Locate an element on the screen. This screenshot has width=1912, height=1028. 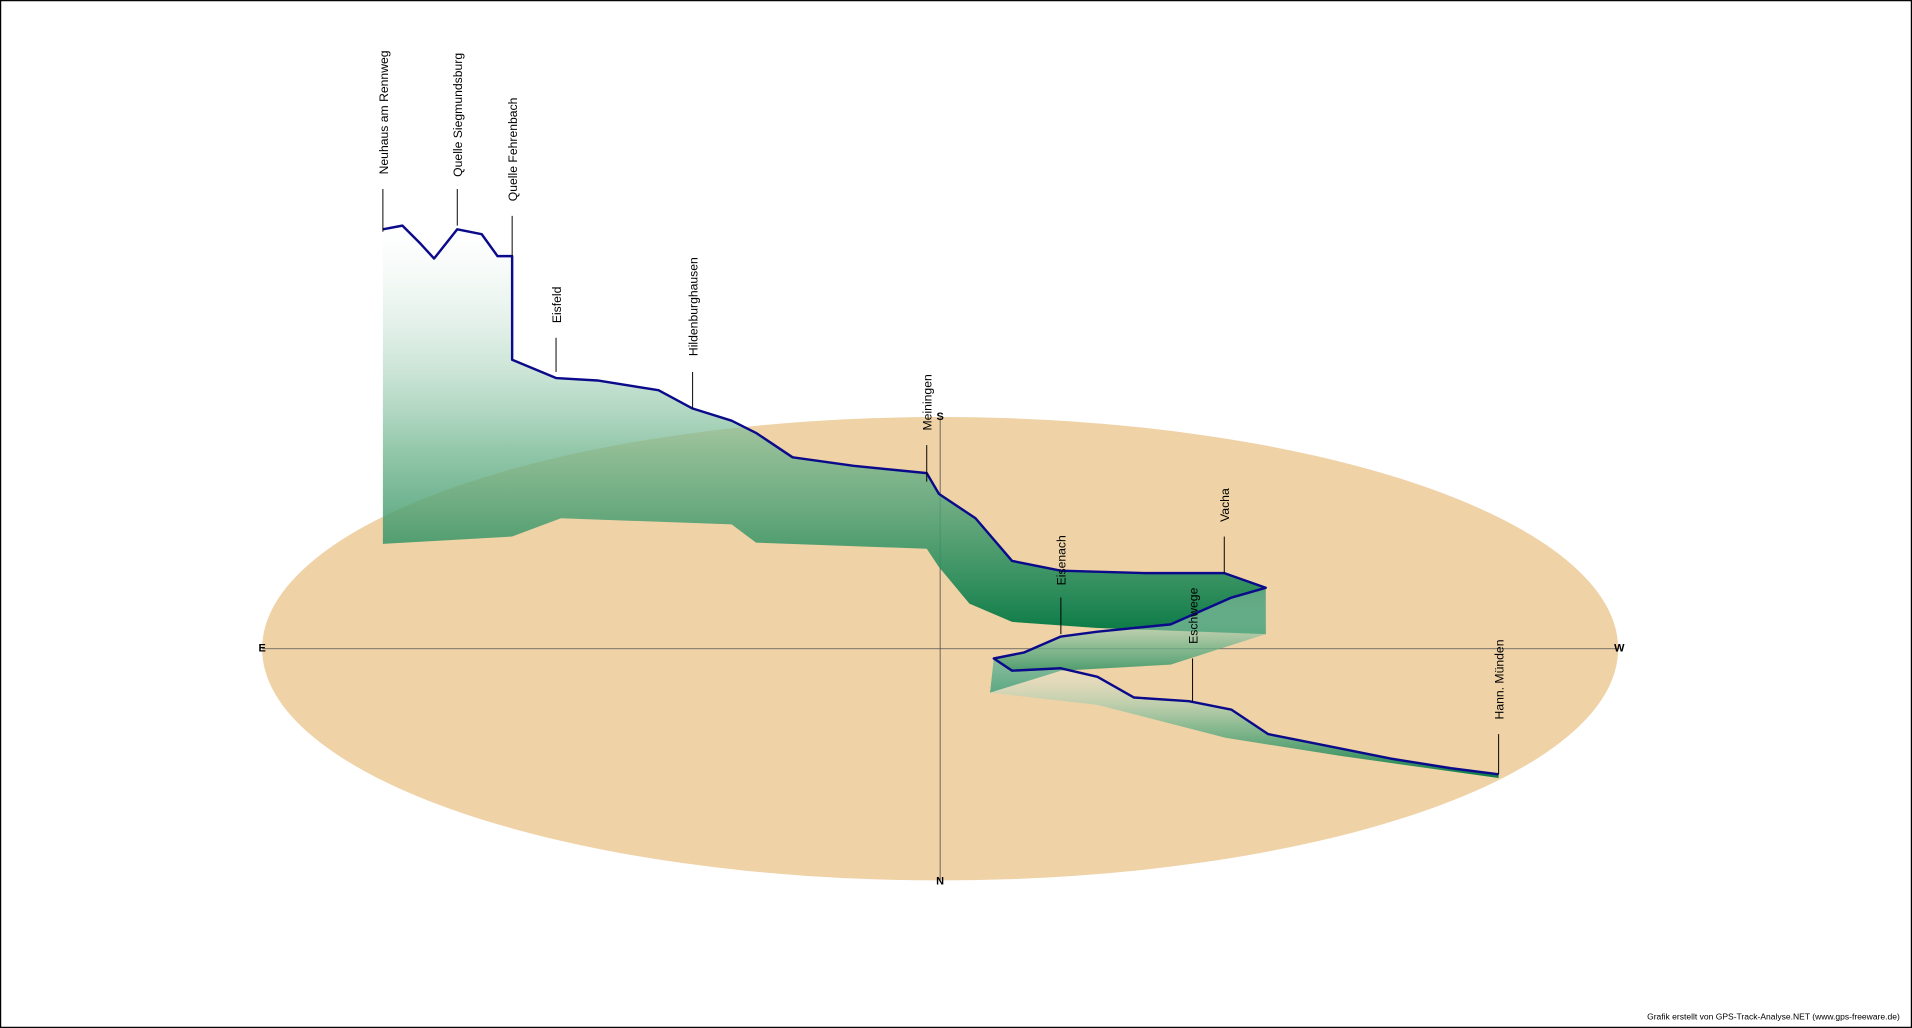
place-label: Quelle Siegmundsburg is located at coordinates (458, 115).